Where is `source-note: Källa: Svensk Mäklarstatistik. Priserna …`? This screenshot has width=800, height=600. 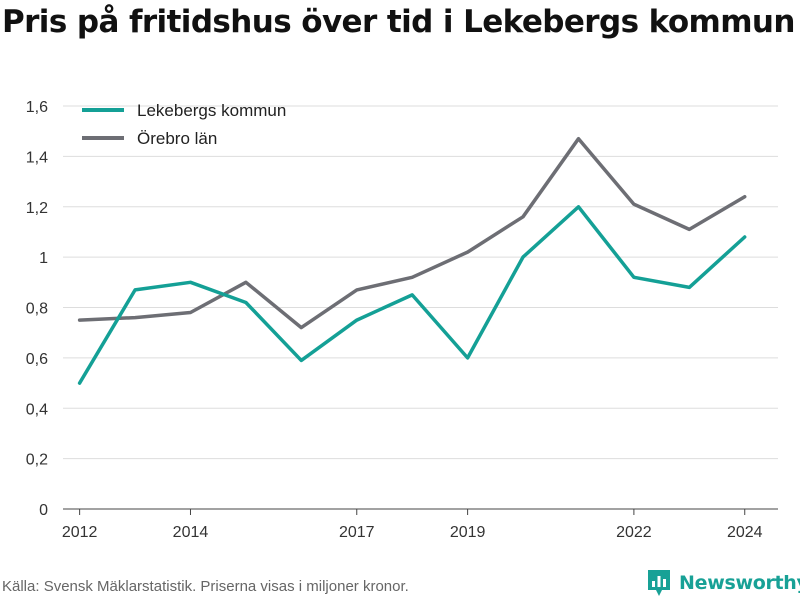 source-note: Källa: Svensk Mäklarstatistik. Priserna … is located at coordinates (205, 586).